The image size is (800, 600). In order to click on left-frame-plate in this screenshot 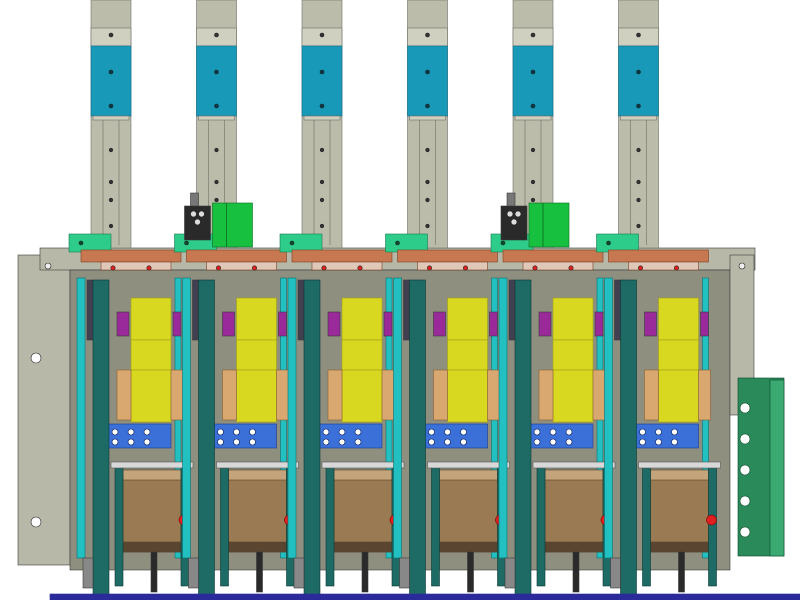, I will do `click(44, 410)`.